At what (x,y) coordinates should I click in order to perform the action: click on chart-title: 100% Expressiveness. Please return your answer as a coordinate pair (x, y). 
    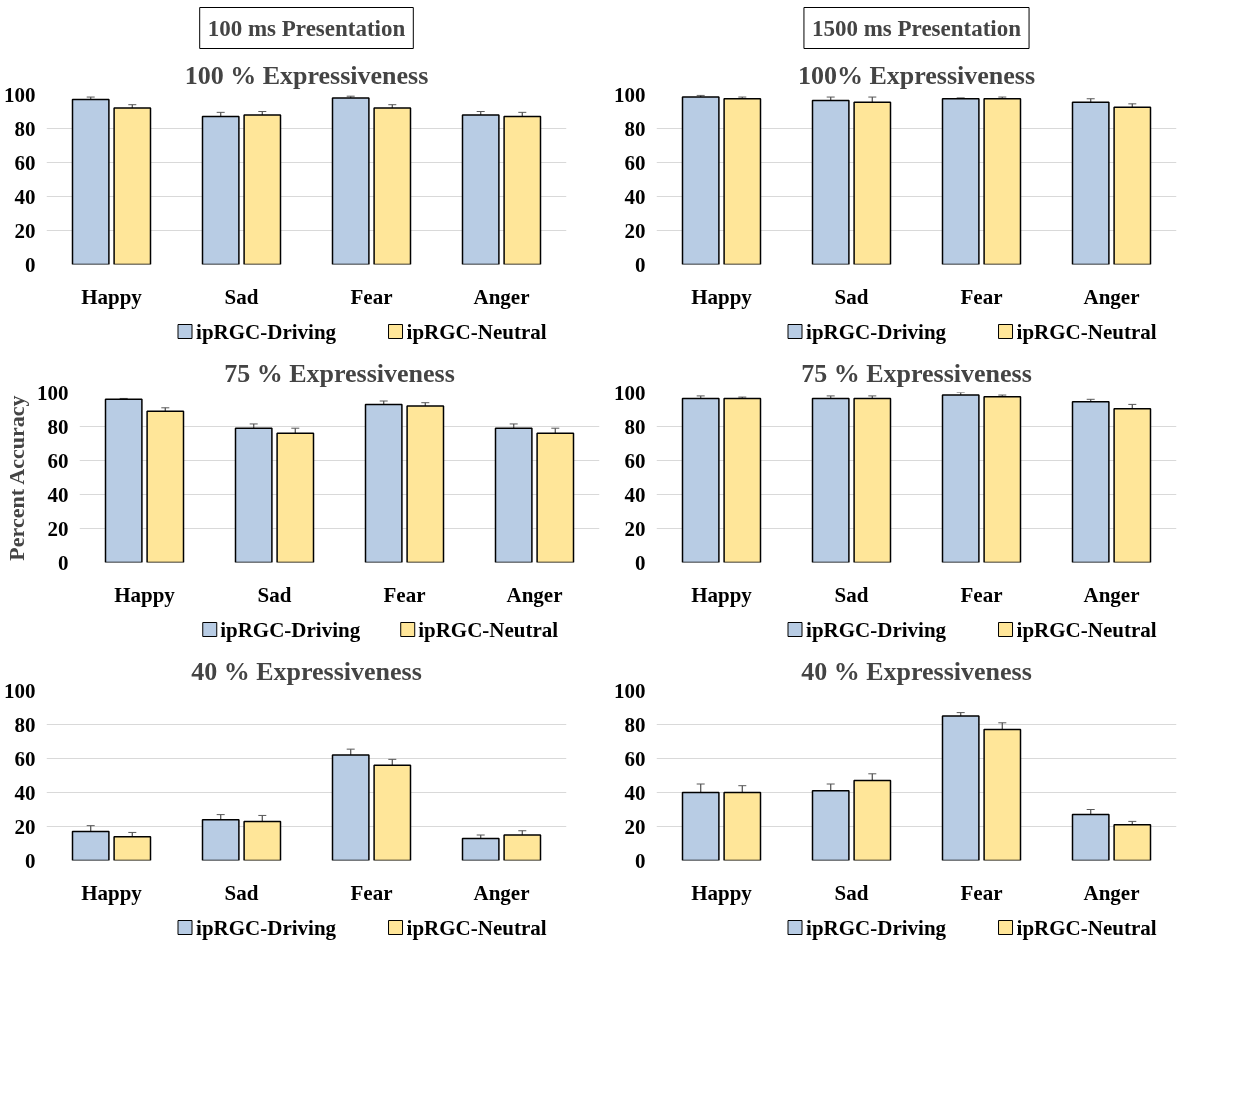
    Looking at the image, I should click on (916, 75).